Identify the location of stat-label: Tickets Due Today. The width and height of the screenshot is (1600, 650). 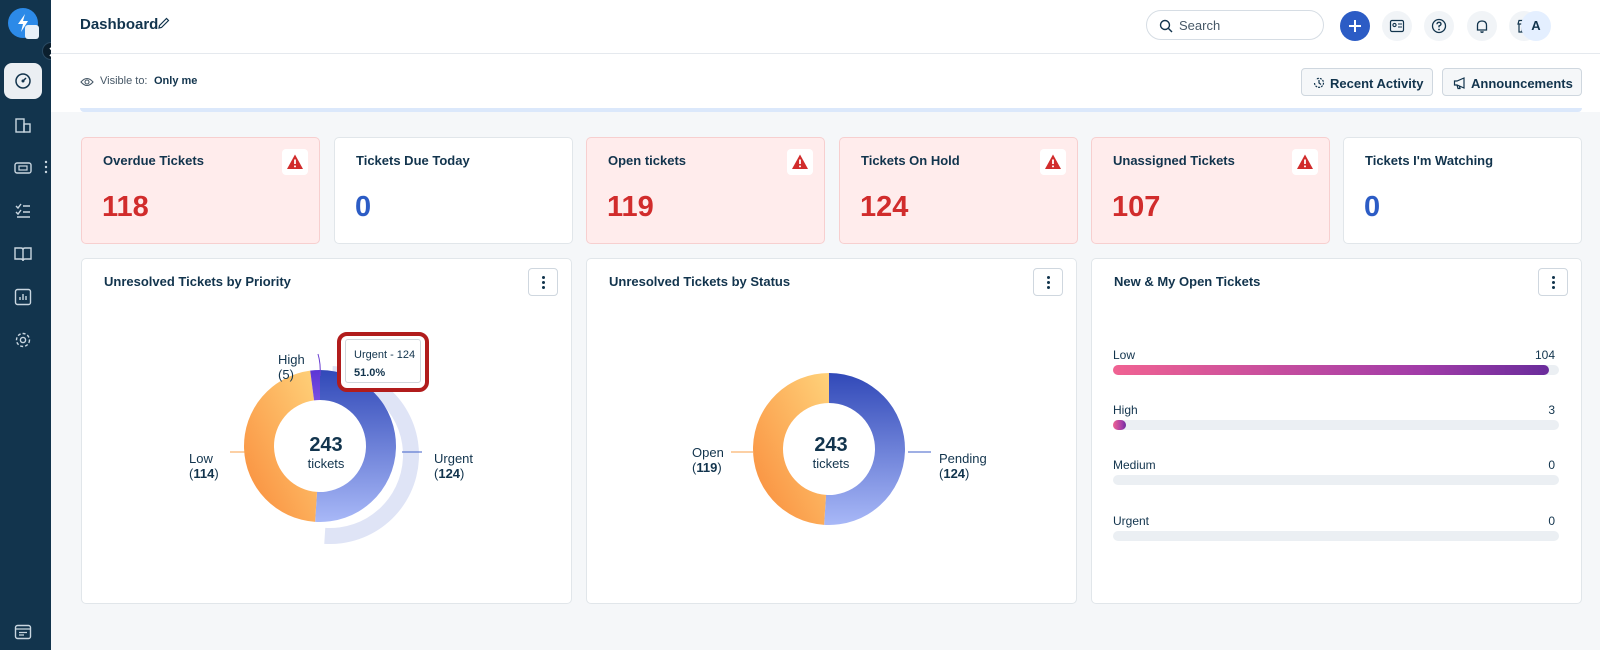
(413, 160).